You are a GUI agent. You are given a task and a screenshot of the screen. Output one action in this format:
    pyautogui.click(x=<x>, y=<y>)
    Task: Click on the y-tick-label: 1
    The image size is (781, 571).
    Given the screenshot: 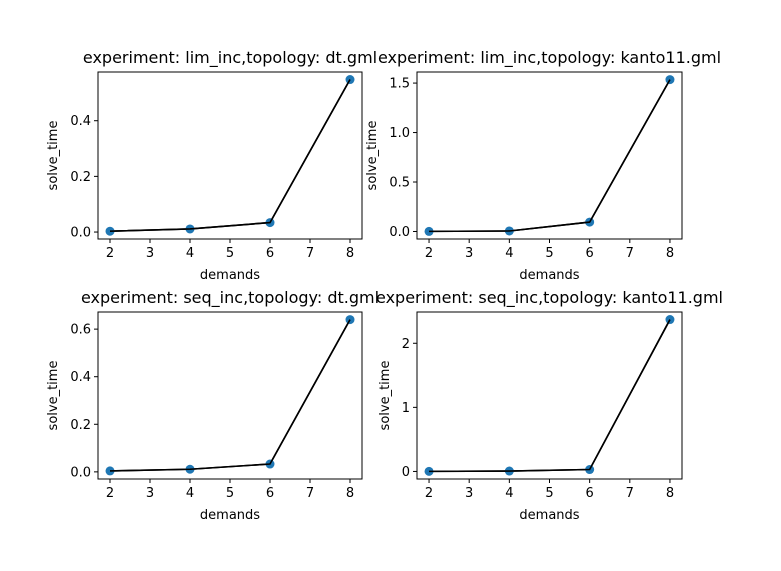 What is the action you would take?
    pyautogui.click(x=406, y=408)
    